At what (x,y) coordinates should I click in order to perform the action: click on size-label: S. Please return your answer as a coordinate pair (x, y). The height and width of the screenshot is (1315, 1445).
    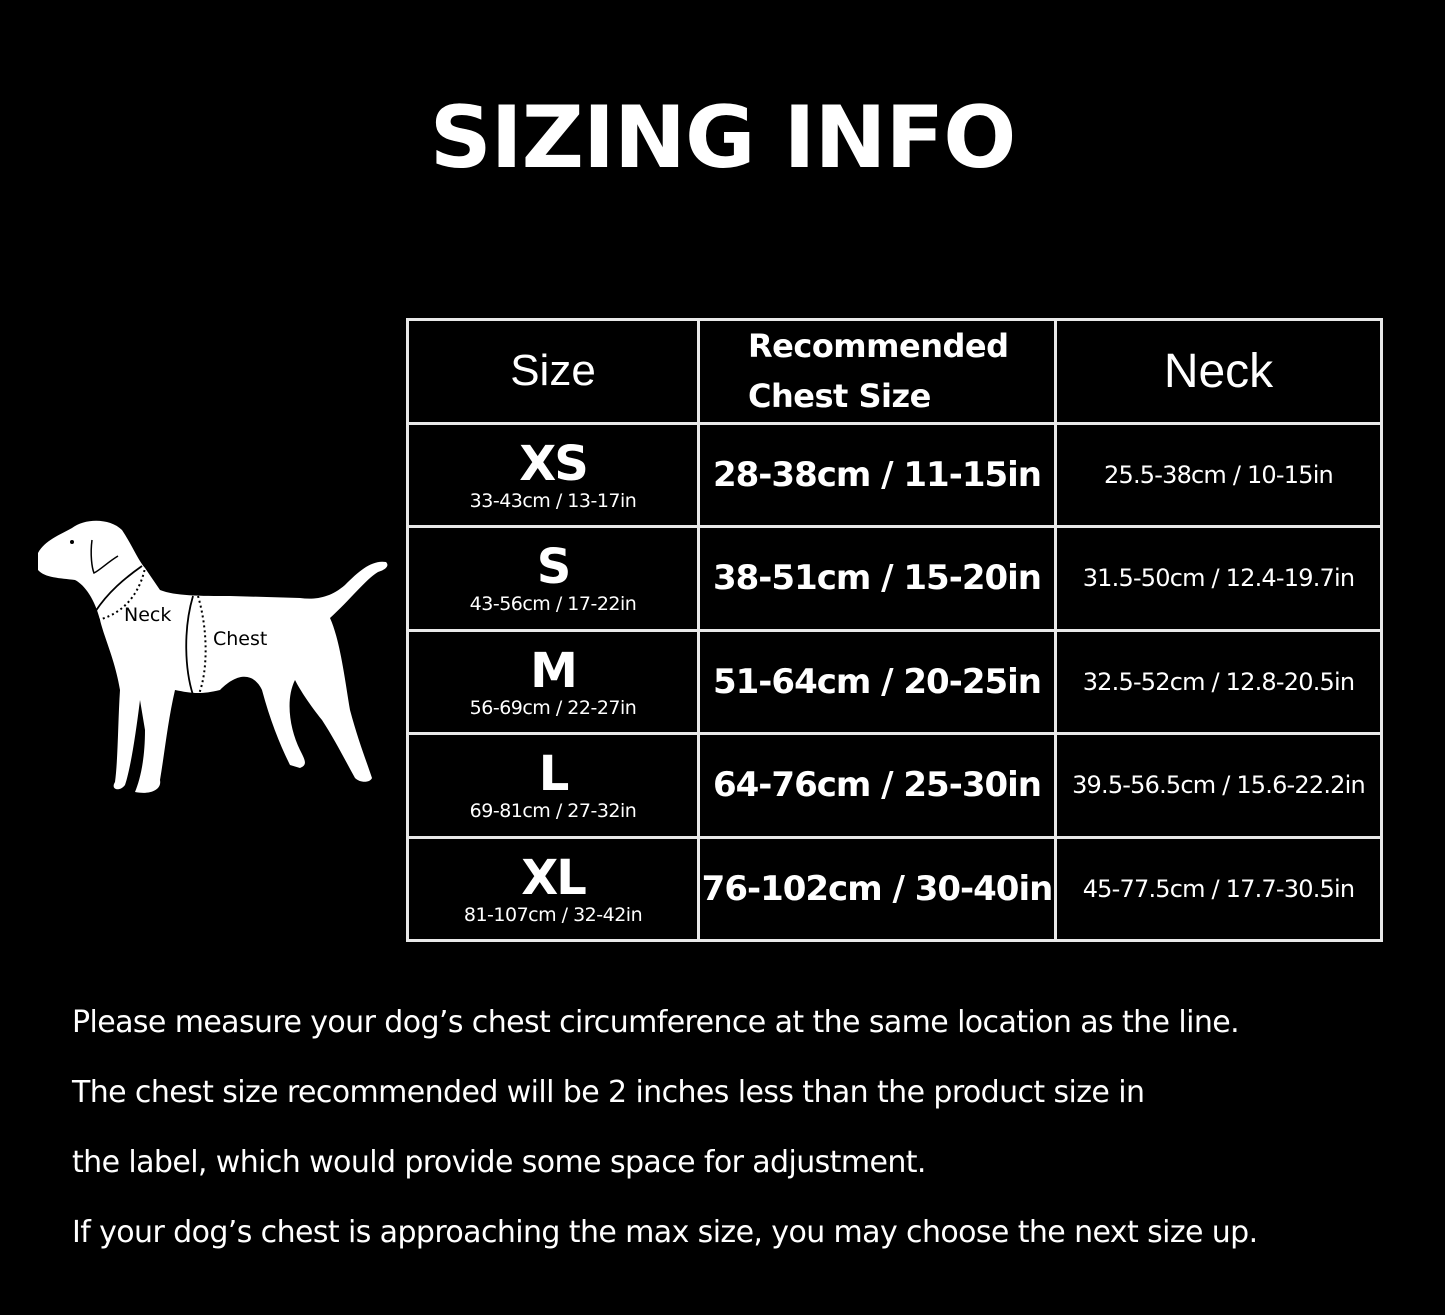
    Looking at the image, I should click on (554, 567).